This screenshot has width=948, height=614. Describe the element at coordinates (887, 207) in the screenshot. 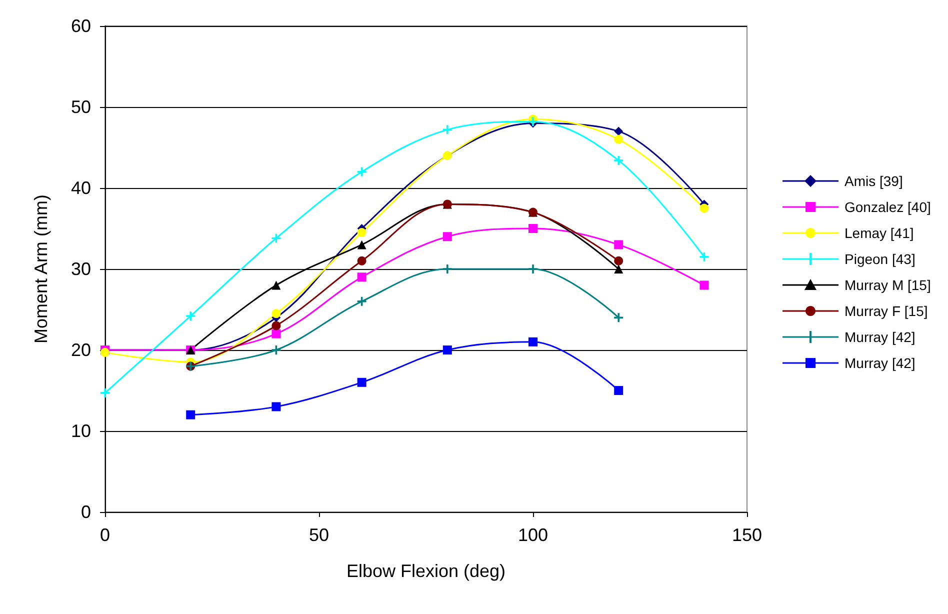

I see `legend-label: Gonzalez [40]` at that location.